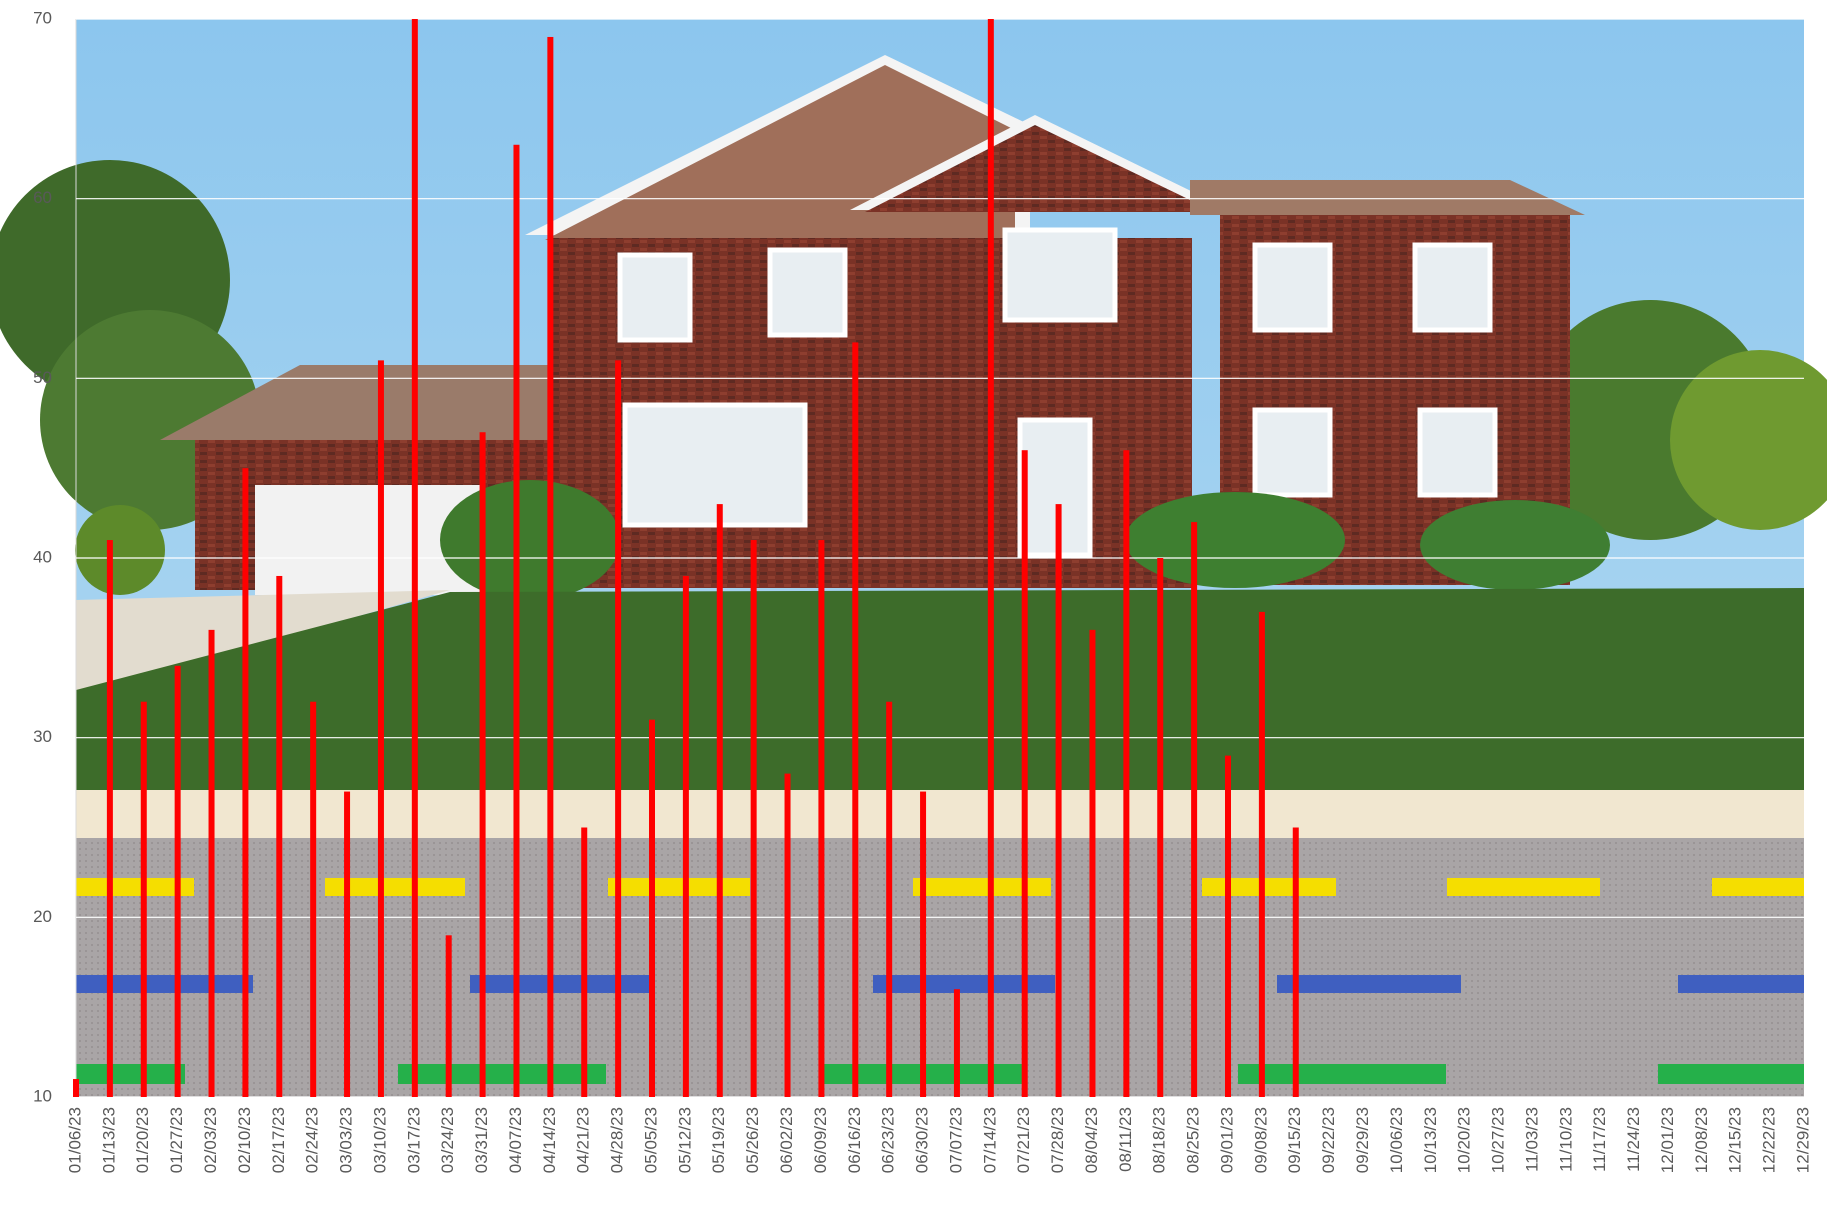  Describe the element at coordinates (413, 1140) in the screenshot. I see `x-tick-label: 03/17/23` at that location.